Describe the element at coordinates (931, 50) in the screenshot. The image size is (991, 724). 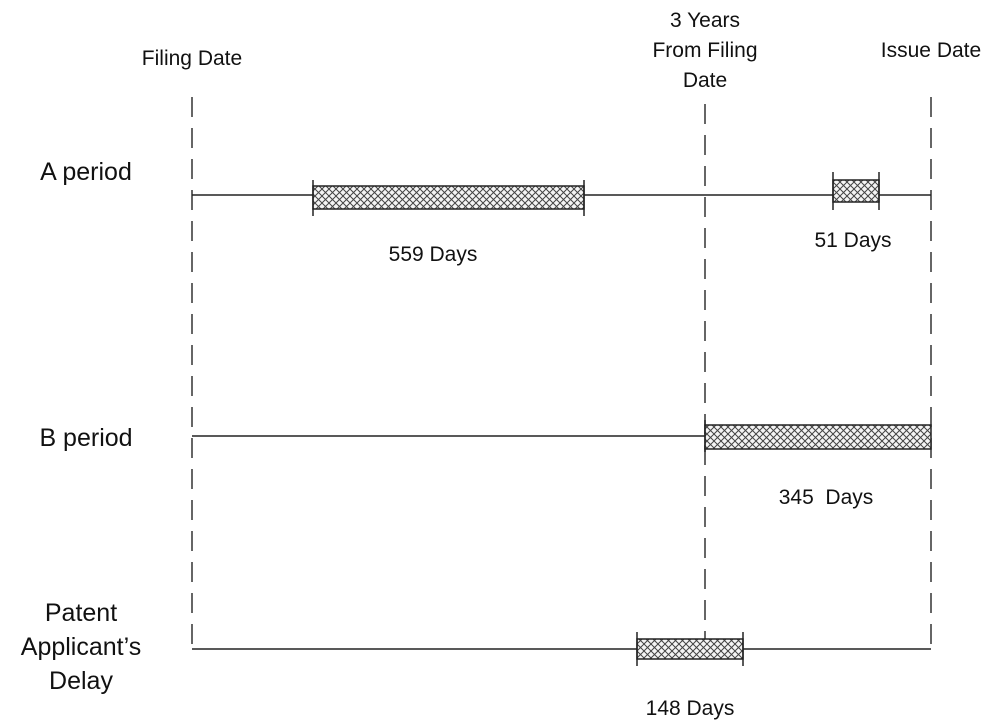
I see `issue-date-label: Issue Date` at that location.